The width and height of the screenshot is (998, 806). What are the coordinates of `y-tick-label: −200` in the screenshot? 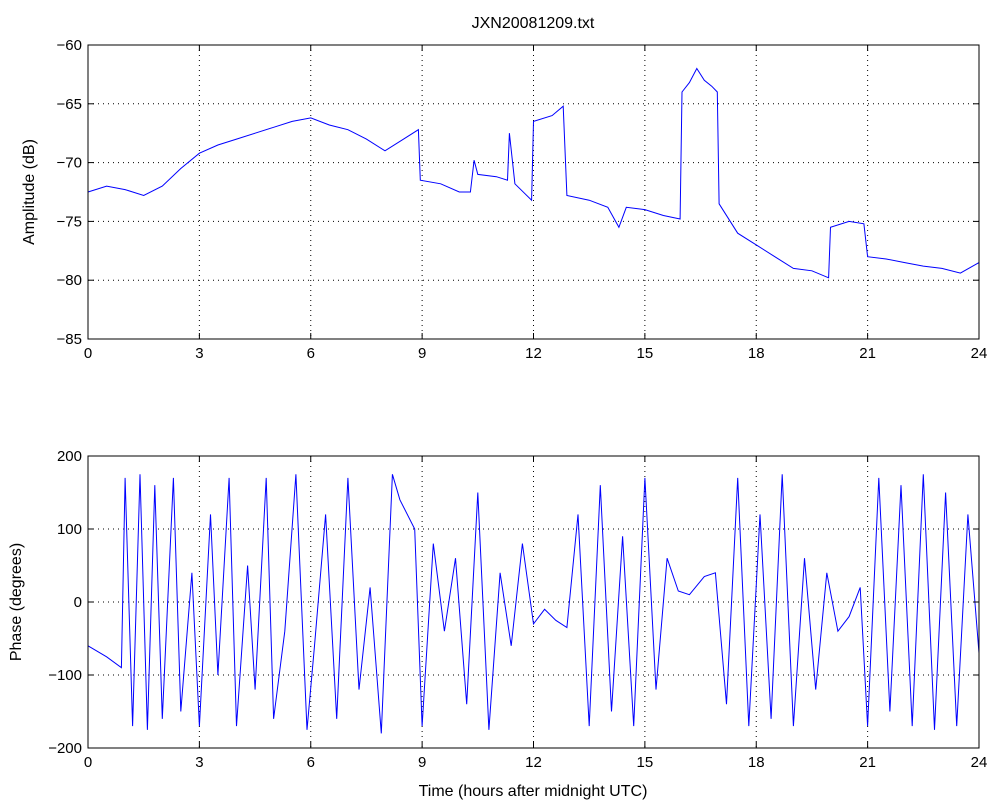 It's located at (65, 748).